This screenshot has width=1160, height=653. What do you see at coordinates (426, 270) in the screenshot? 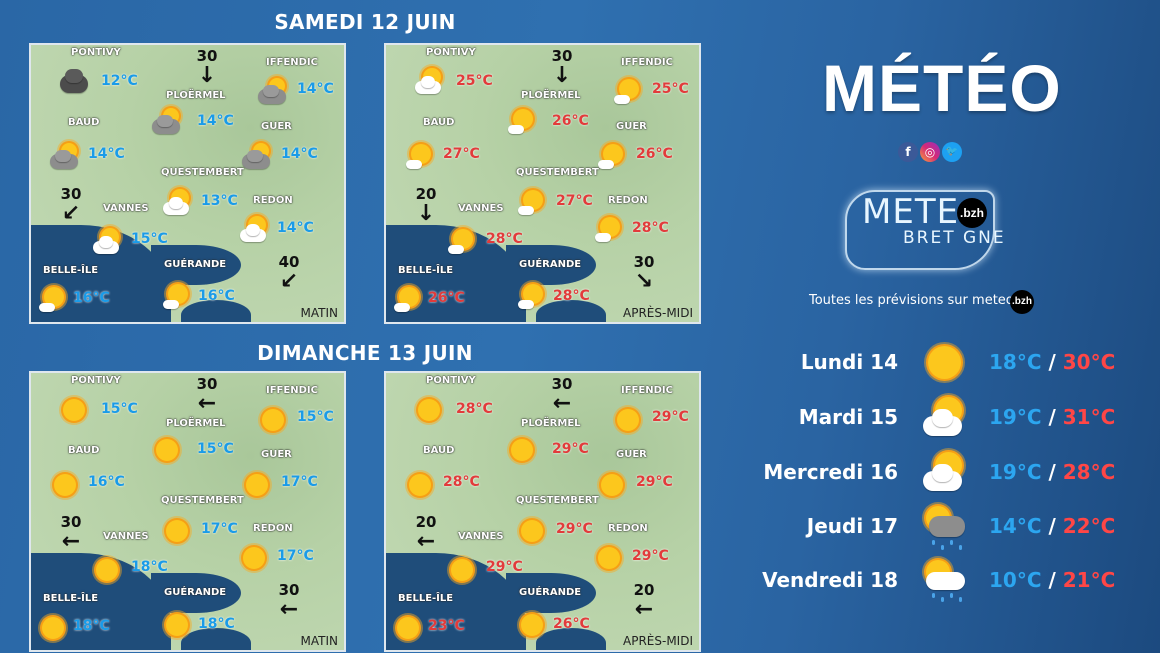
I see `city-label: BELLE-ÎLE` at bounding box center [426, 270].